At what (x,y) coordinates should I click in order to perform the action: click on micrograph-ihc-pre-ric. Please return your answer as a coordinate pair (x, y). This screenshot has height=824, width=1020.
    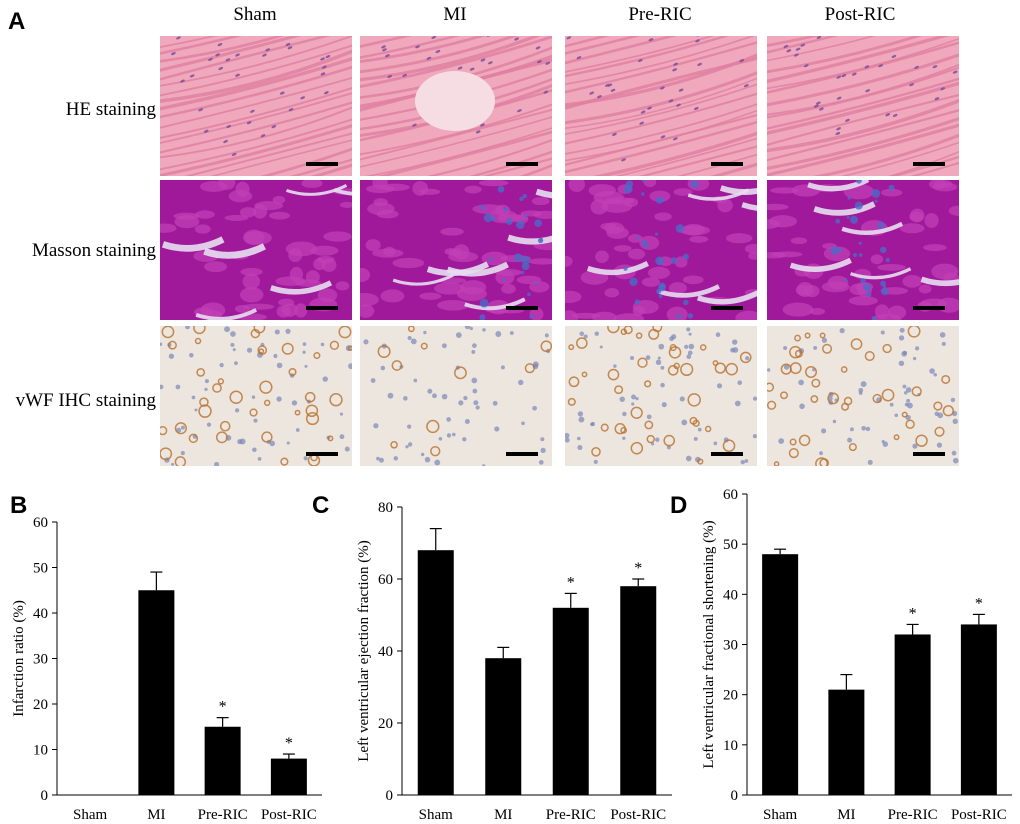
    Looking at the image, I should click on (661, 396).